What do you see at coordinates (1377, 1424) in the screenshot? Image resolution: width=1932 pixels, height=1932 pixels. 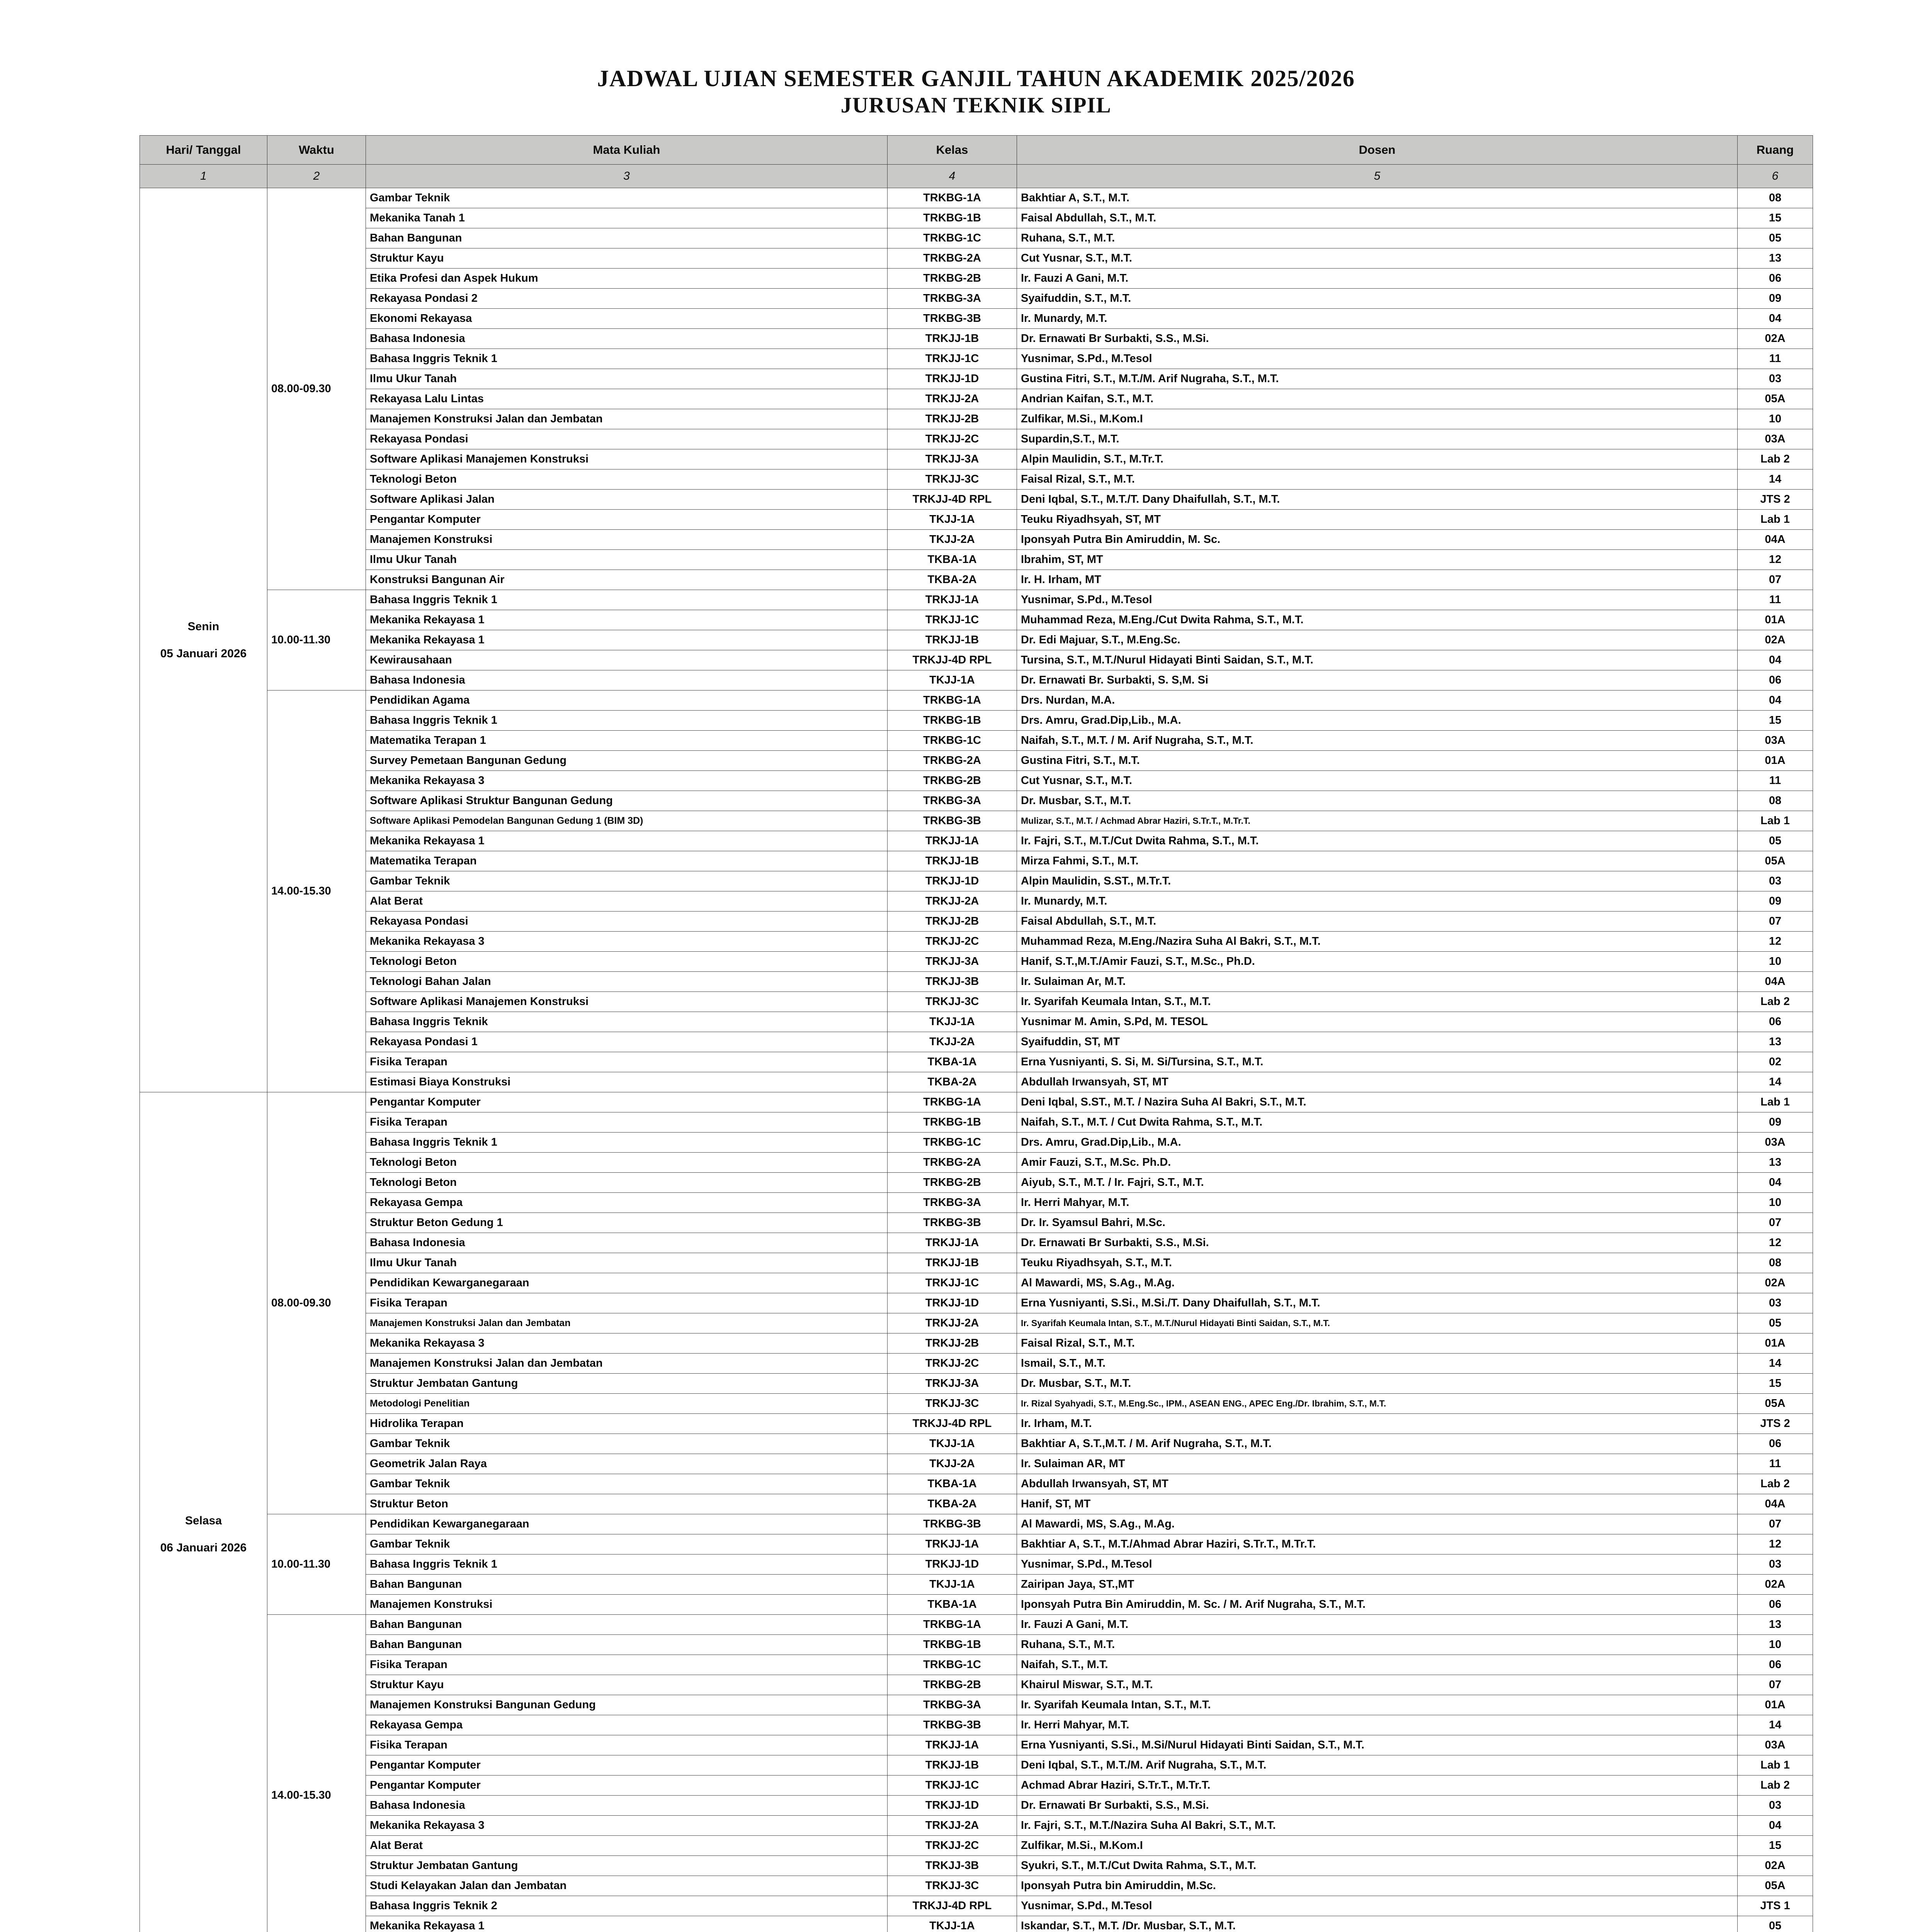 I see `lecturer-cell: Ir. Irham, M.T.` at bounding box center [1377, 1424].